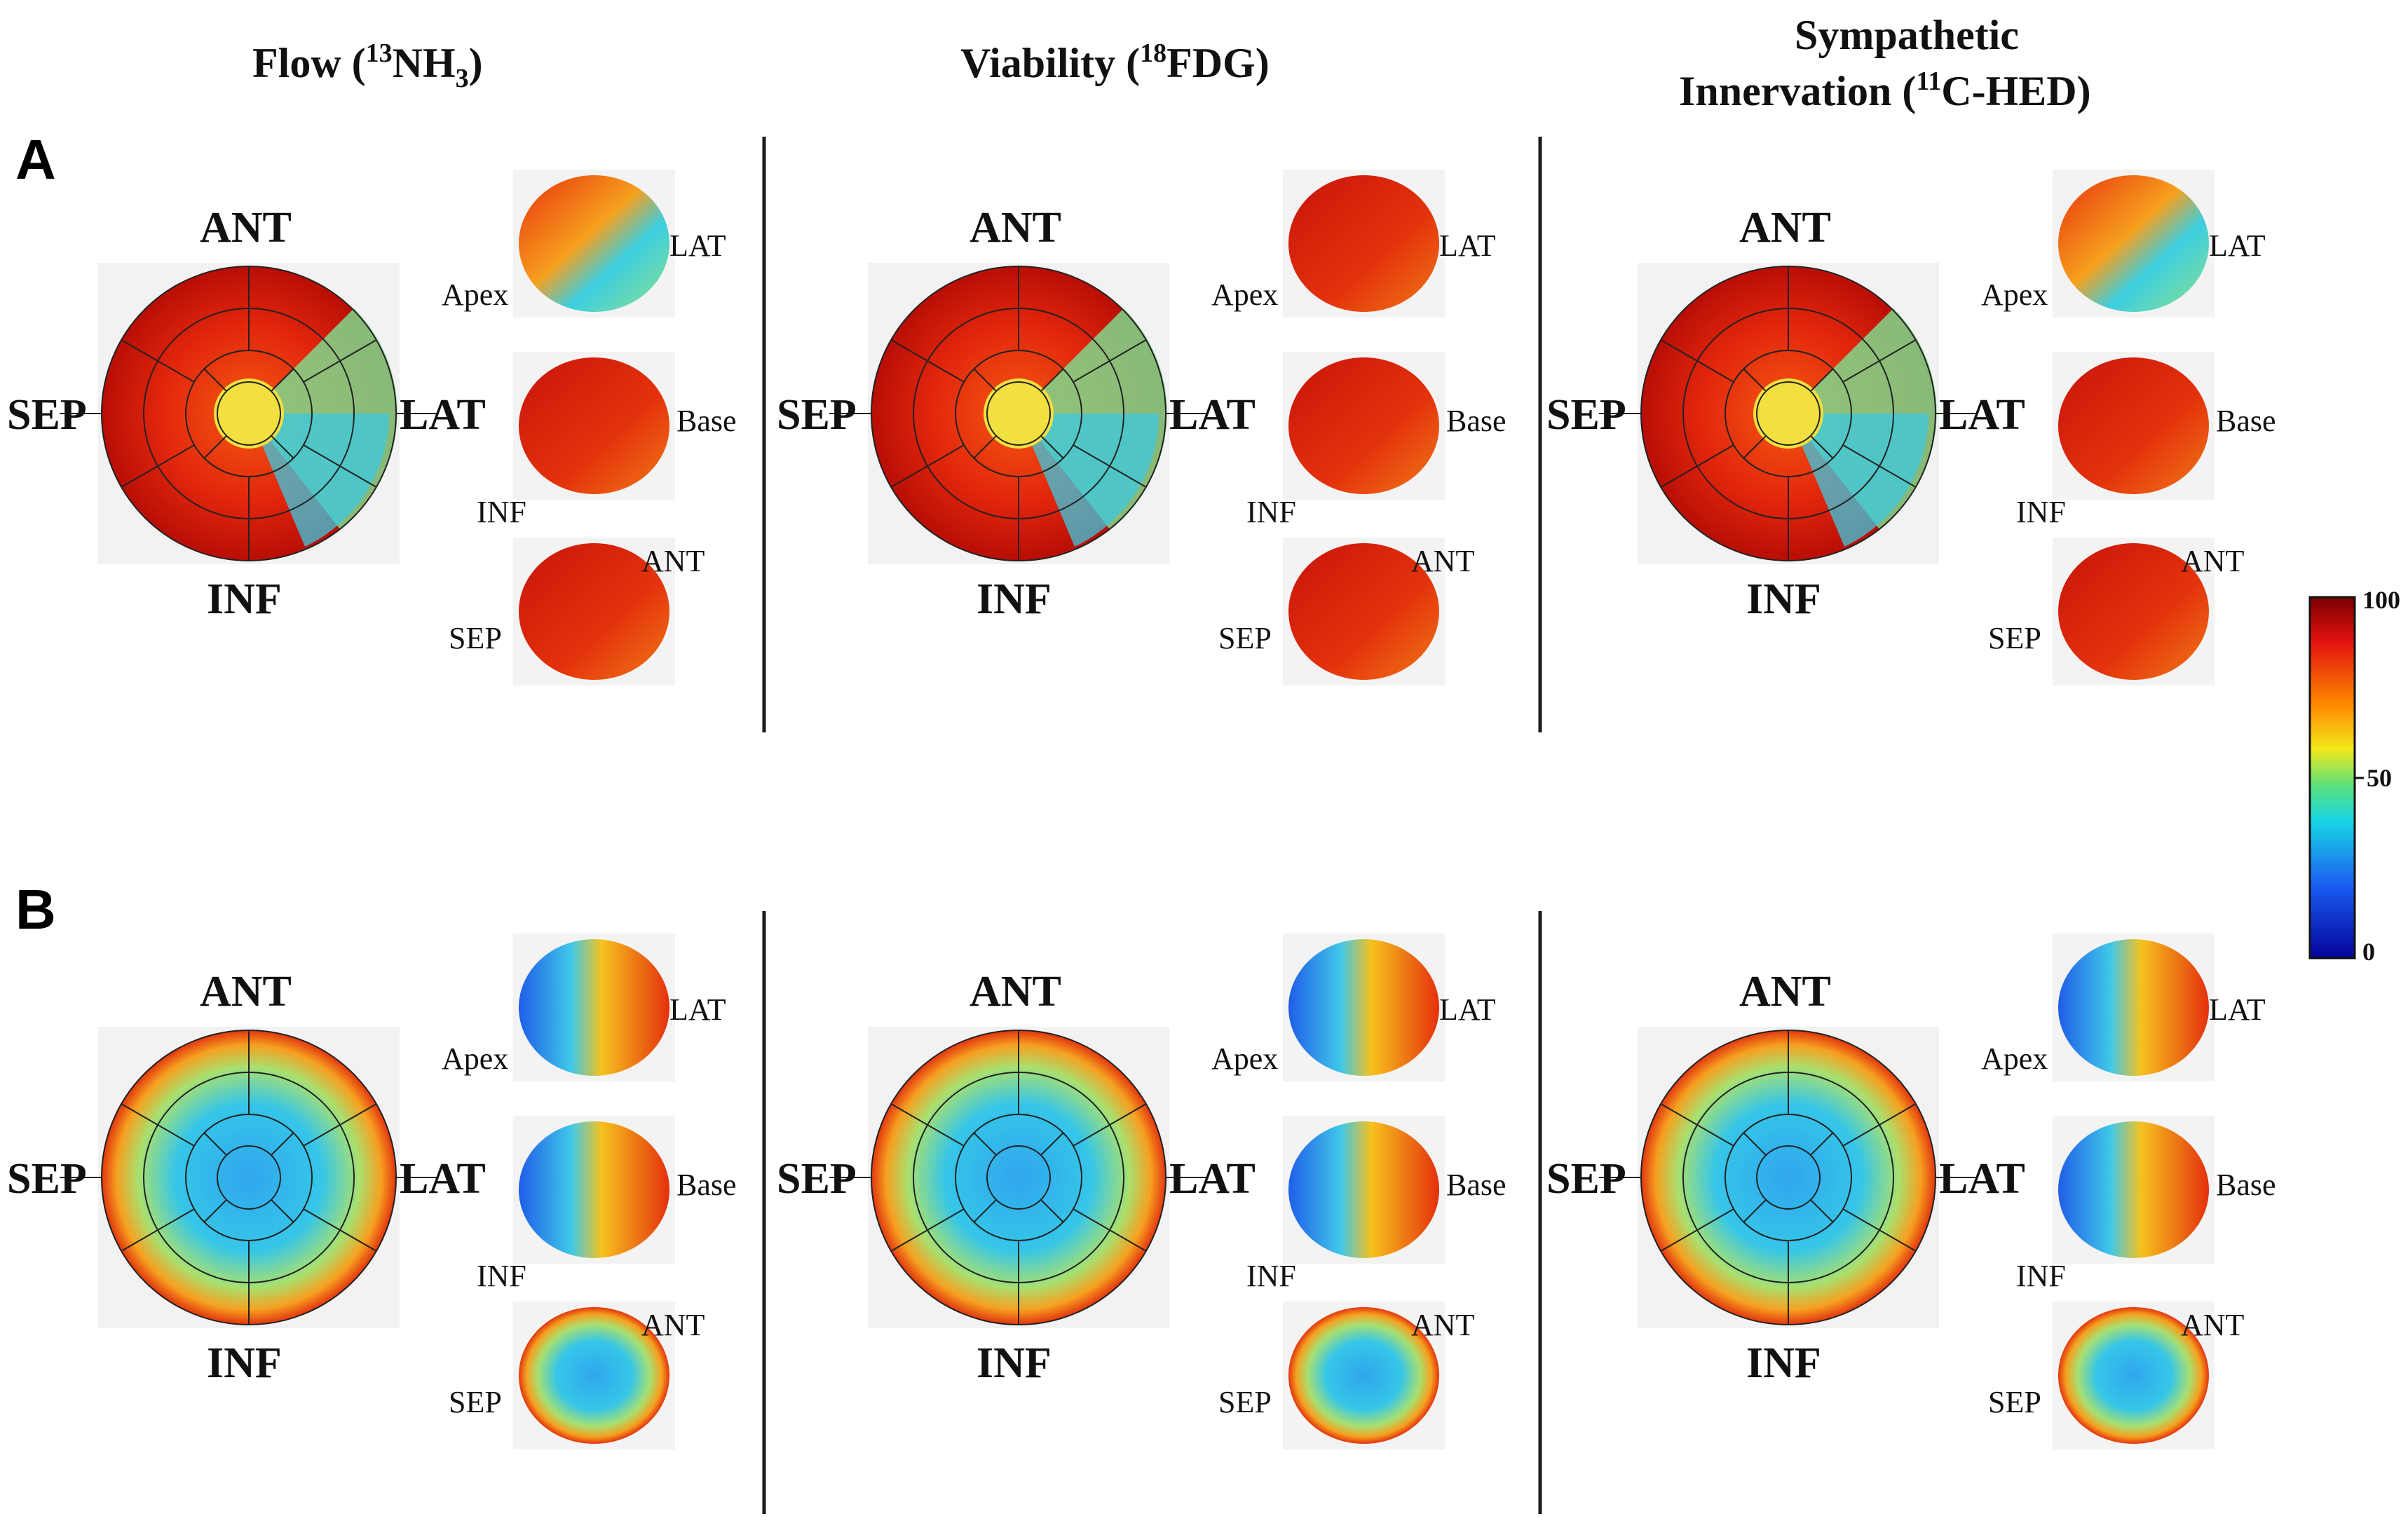 The width and height of the screenshot is (2408, 1523). I want to click on colorbar: 100 50 0, so click(2354, 776).